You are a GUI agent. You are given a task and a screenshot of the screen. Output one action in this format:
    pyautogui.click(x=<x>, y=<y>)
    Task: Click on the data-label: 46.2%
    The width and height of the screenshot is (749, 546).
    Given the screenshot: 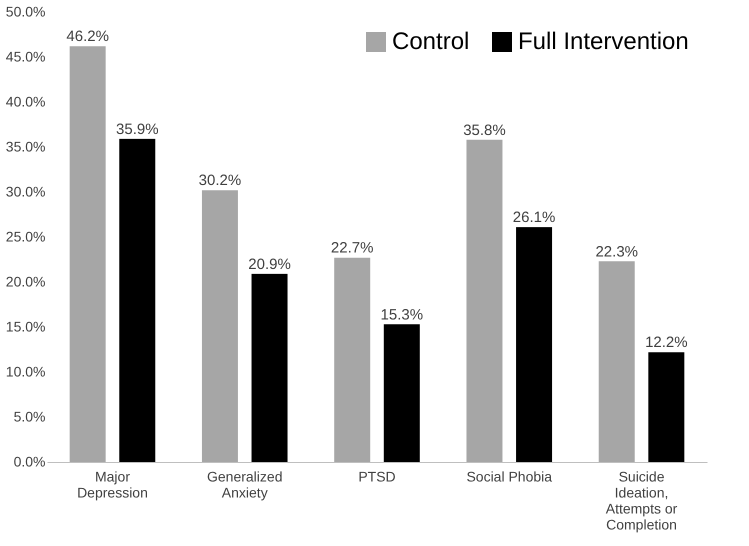 What is the action you would take?
    pyautogui.click(x=87, y=37)
    